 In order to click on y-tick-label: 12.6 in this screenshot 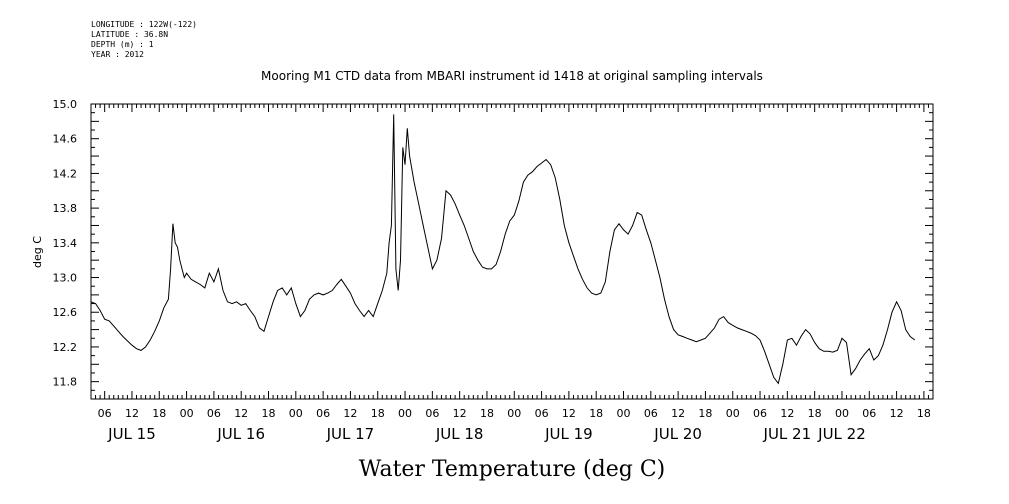, I will do `click(65, 312)`.